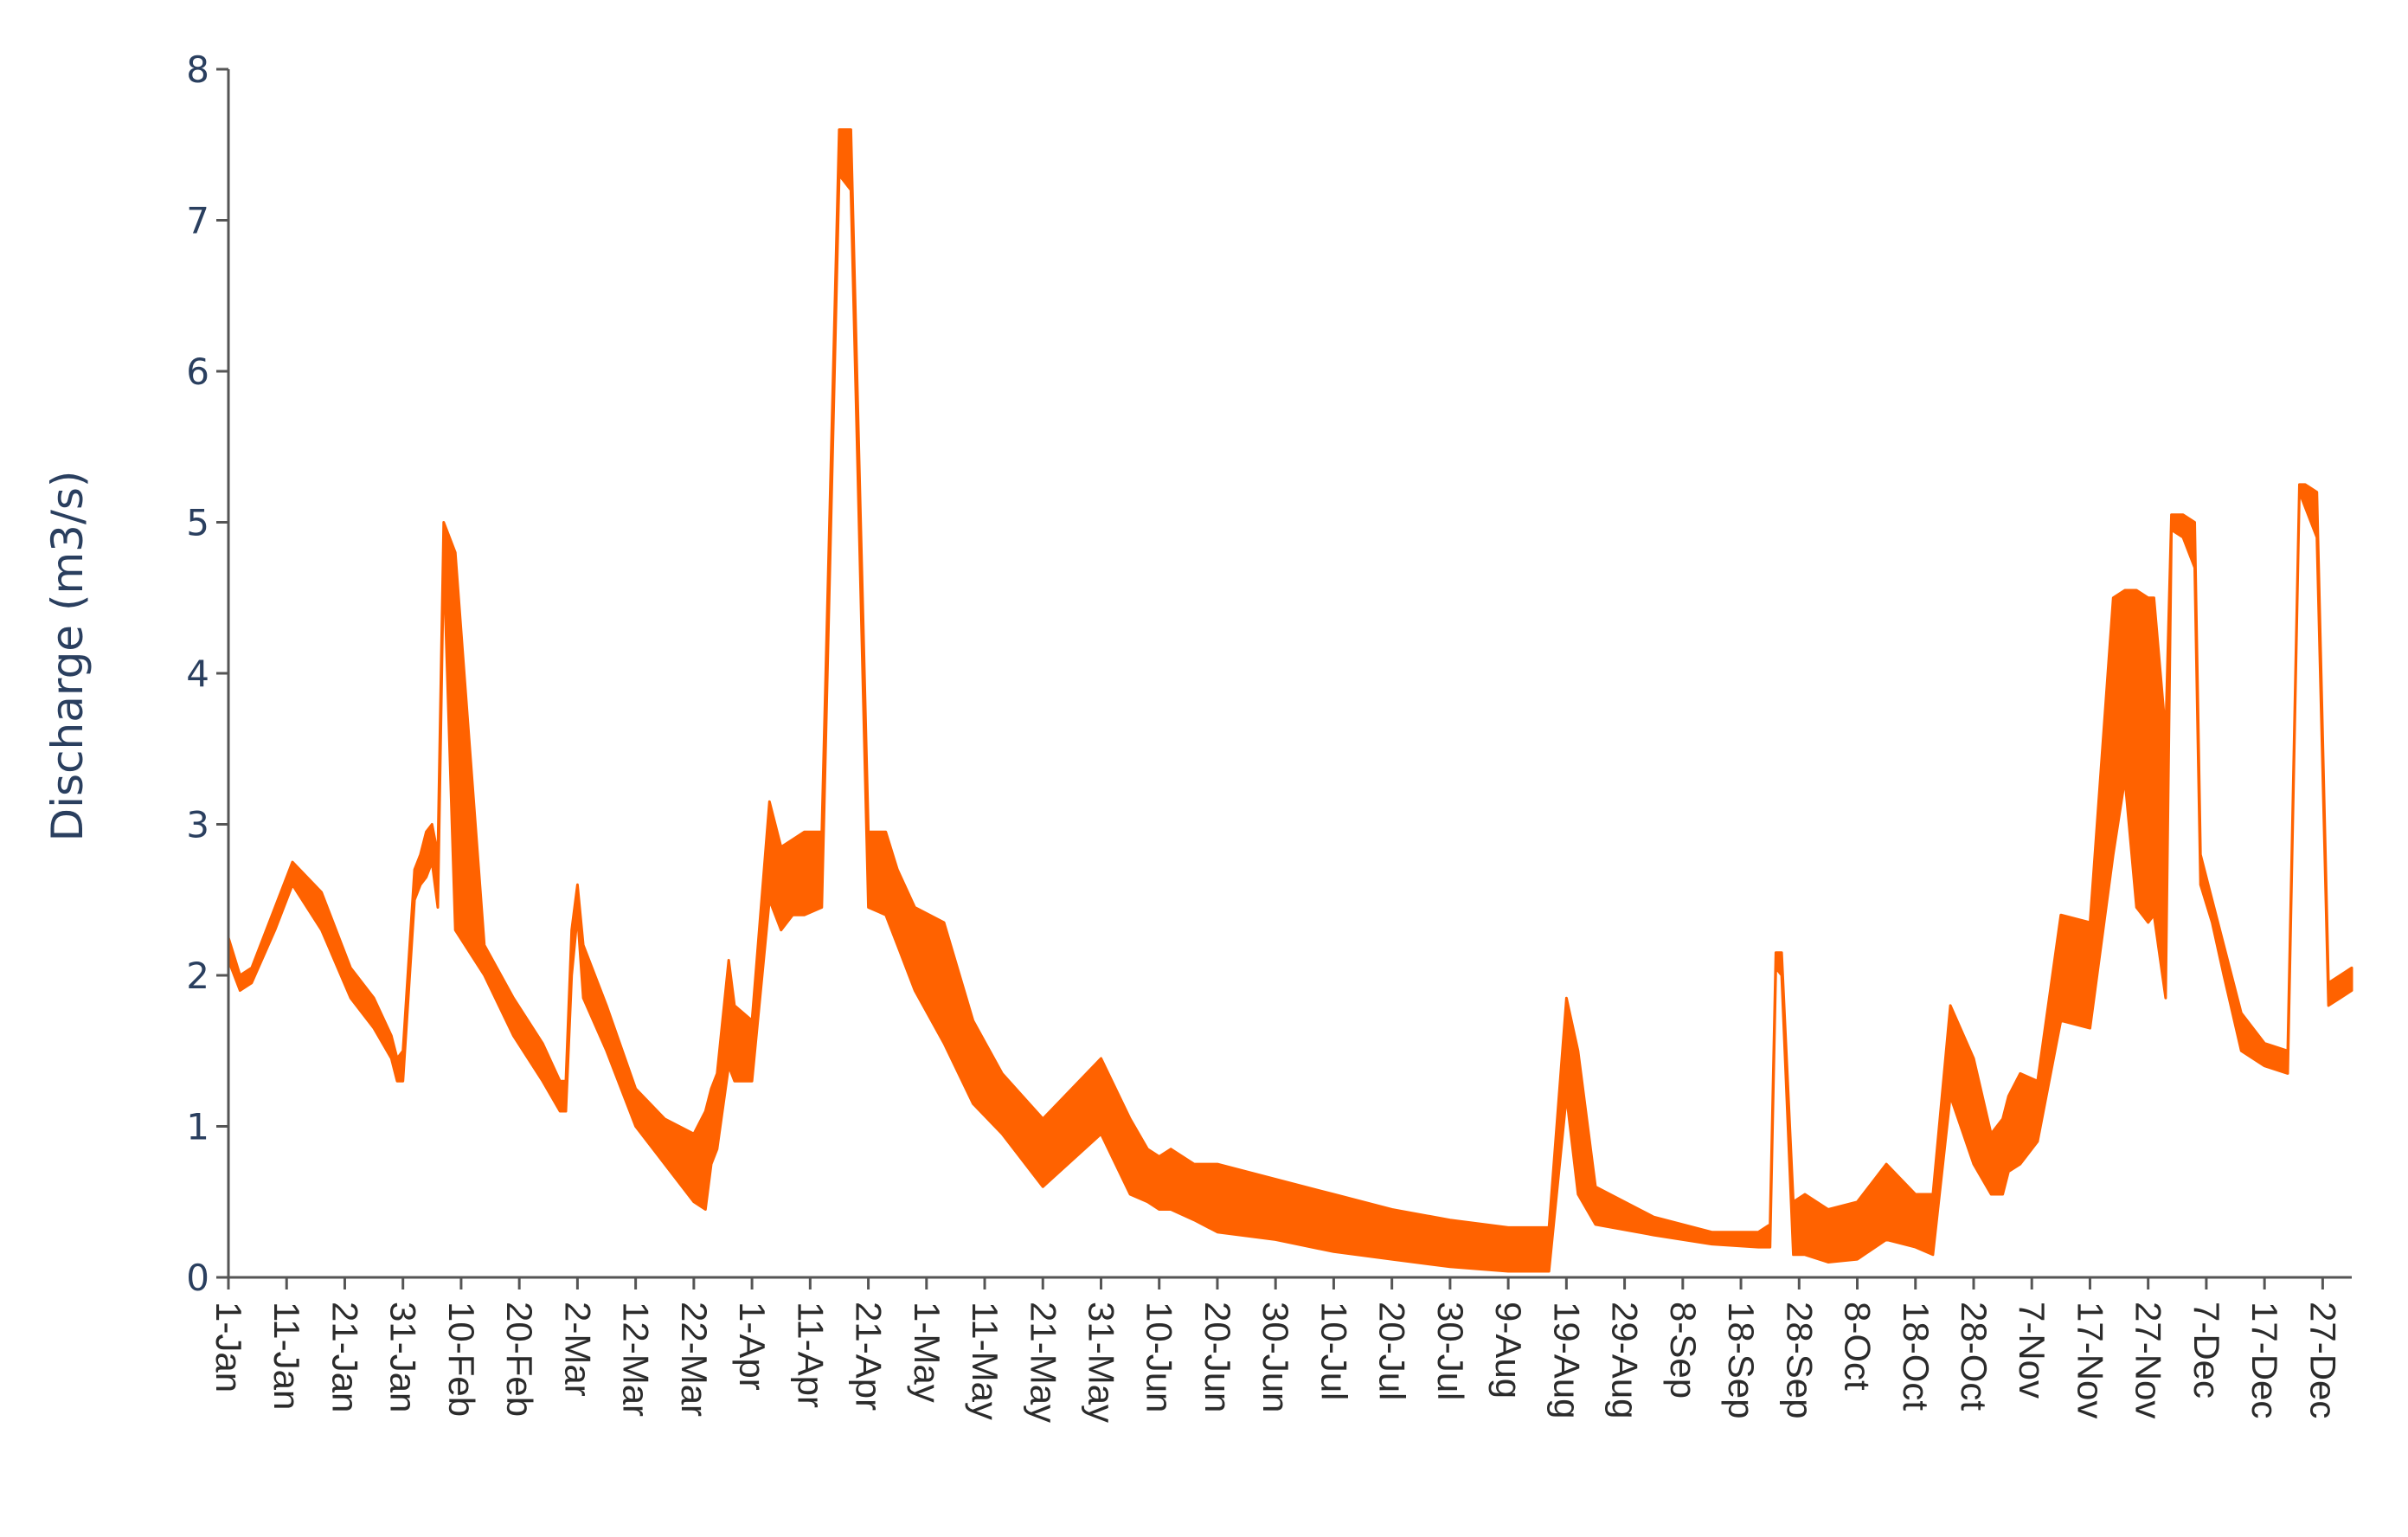  Describe the element at coordinates (519, 1359) in the screenshot. I see `x-tick-label: 20-Feb` at that location.